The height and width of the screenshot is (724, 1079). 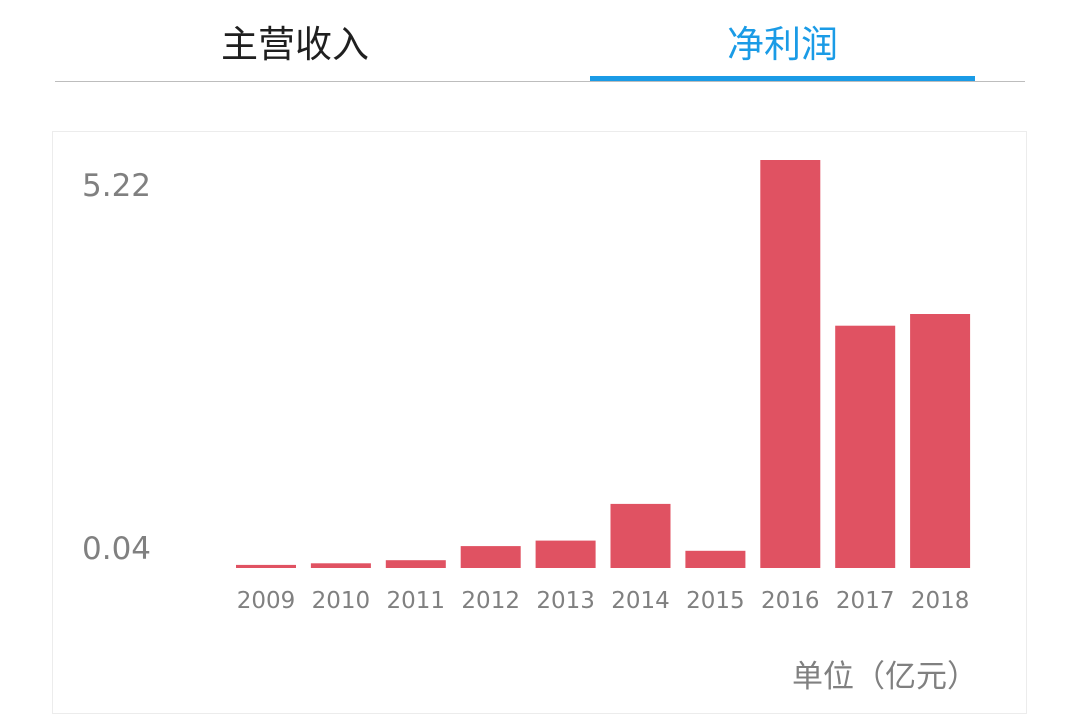 I want to click on unit-label: 单位（亿元）, so click(x=885, y=677).